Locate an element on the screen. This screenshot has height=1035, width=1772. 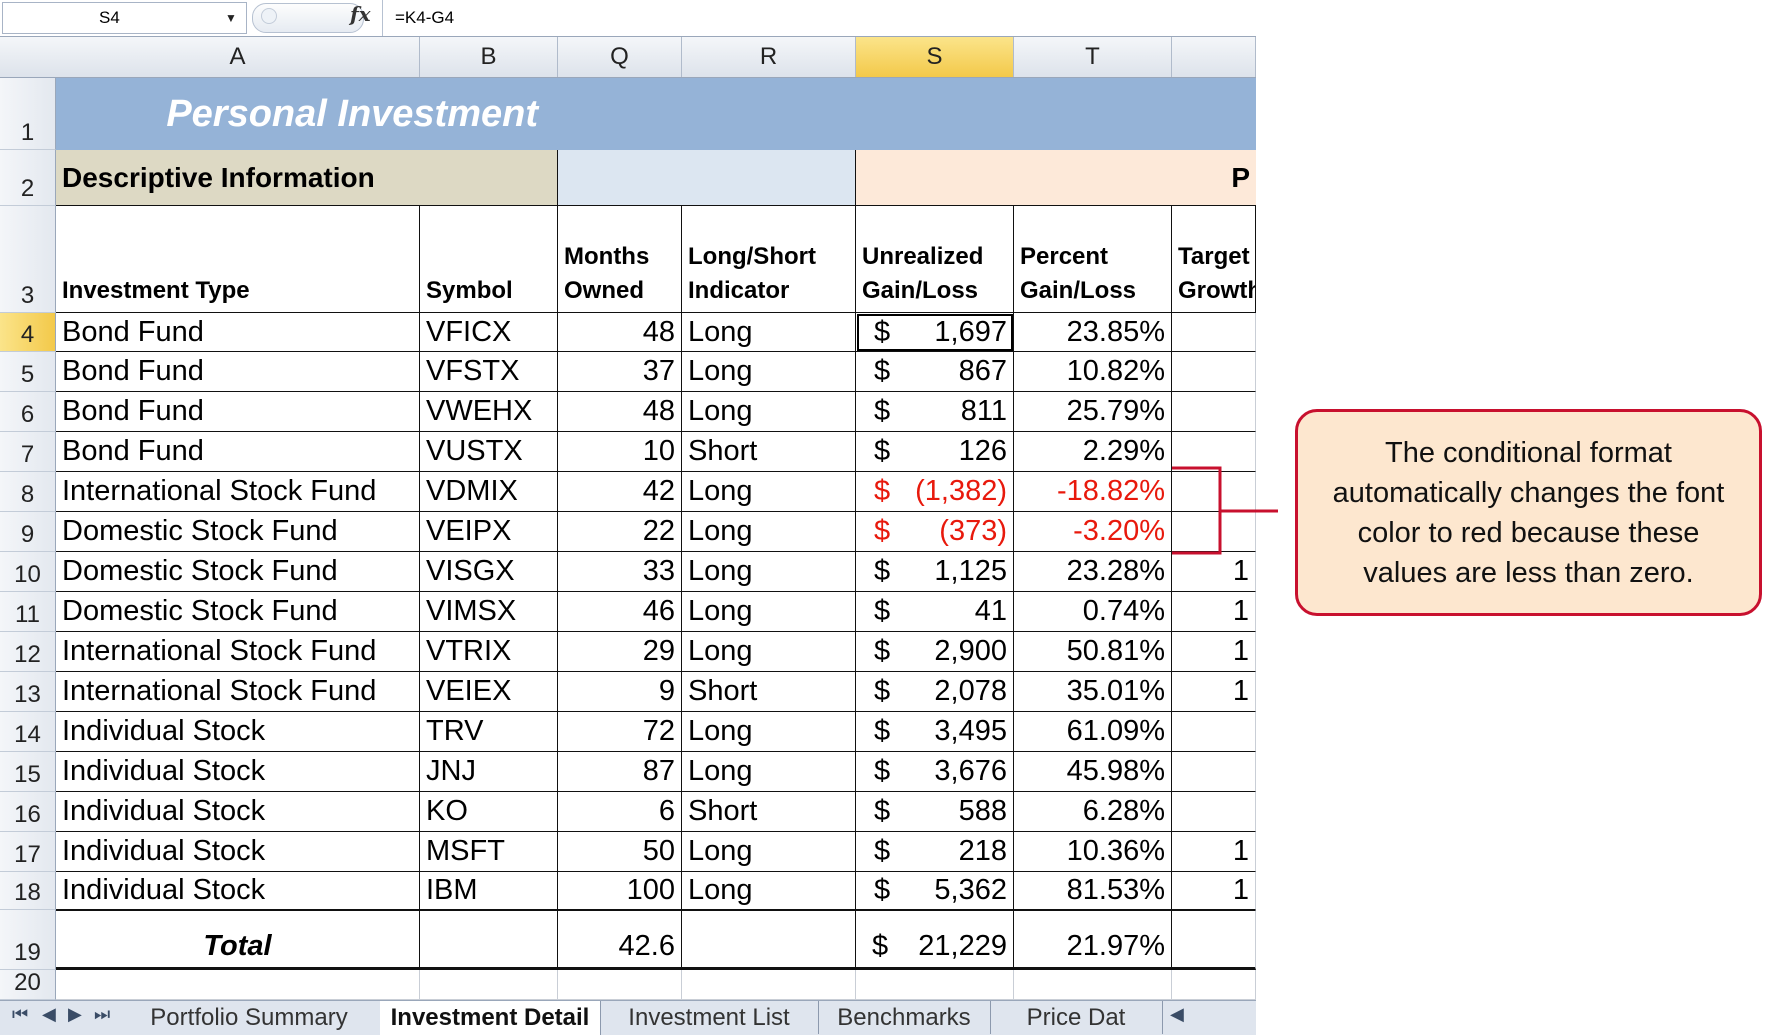
cell-months-owned: 42 is located at coordinates (620, 492).